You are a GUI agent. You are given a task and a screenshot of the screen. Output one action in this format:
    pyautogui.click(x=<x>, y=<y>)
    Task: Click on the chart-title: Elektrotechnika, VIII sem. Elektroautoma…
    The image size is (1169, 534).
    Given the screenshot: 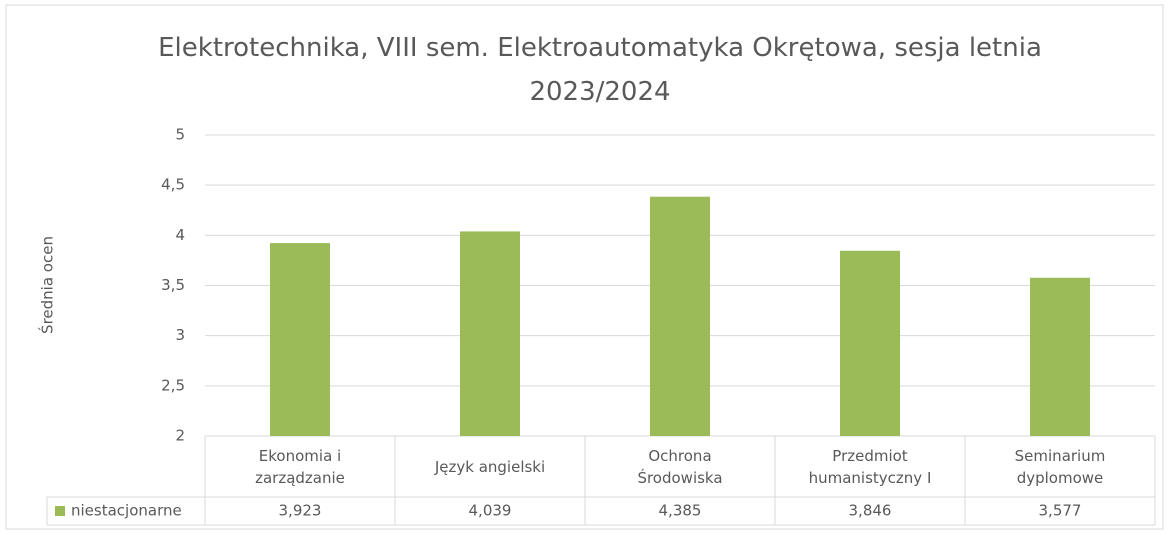 What is the action you would take?
    pyautogui.click(x=600, y=70)
    